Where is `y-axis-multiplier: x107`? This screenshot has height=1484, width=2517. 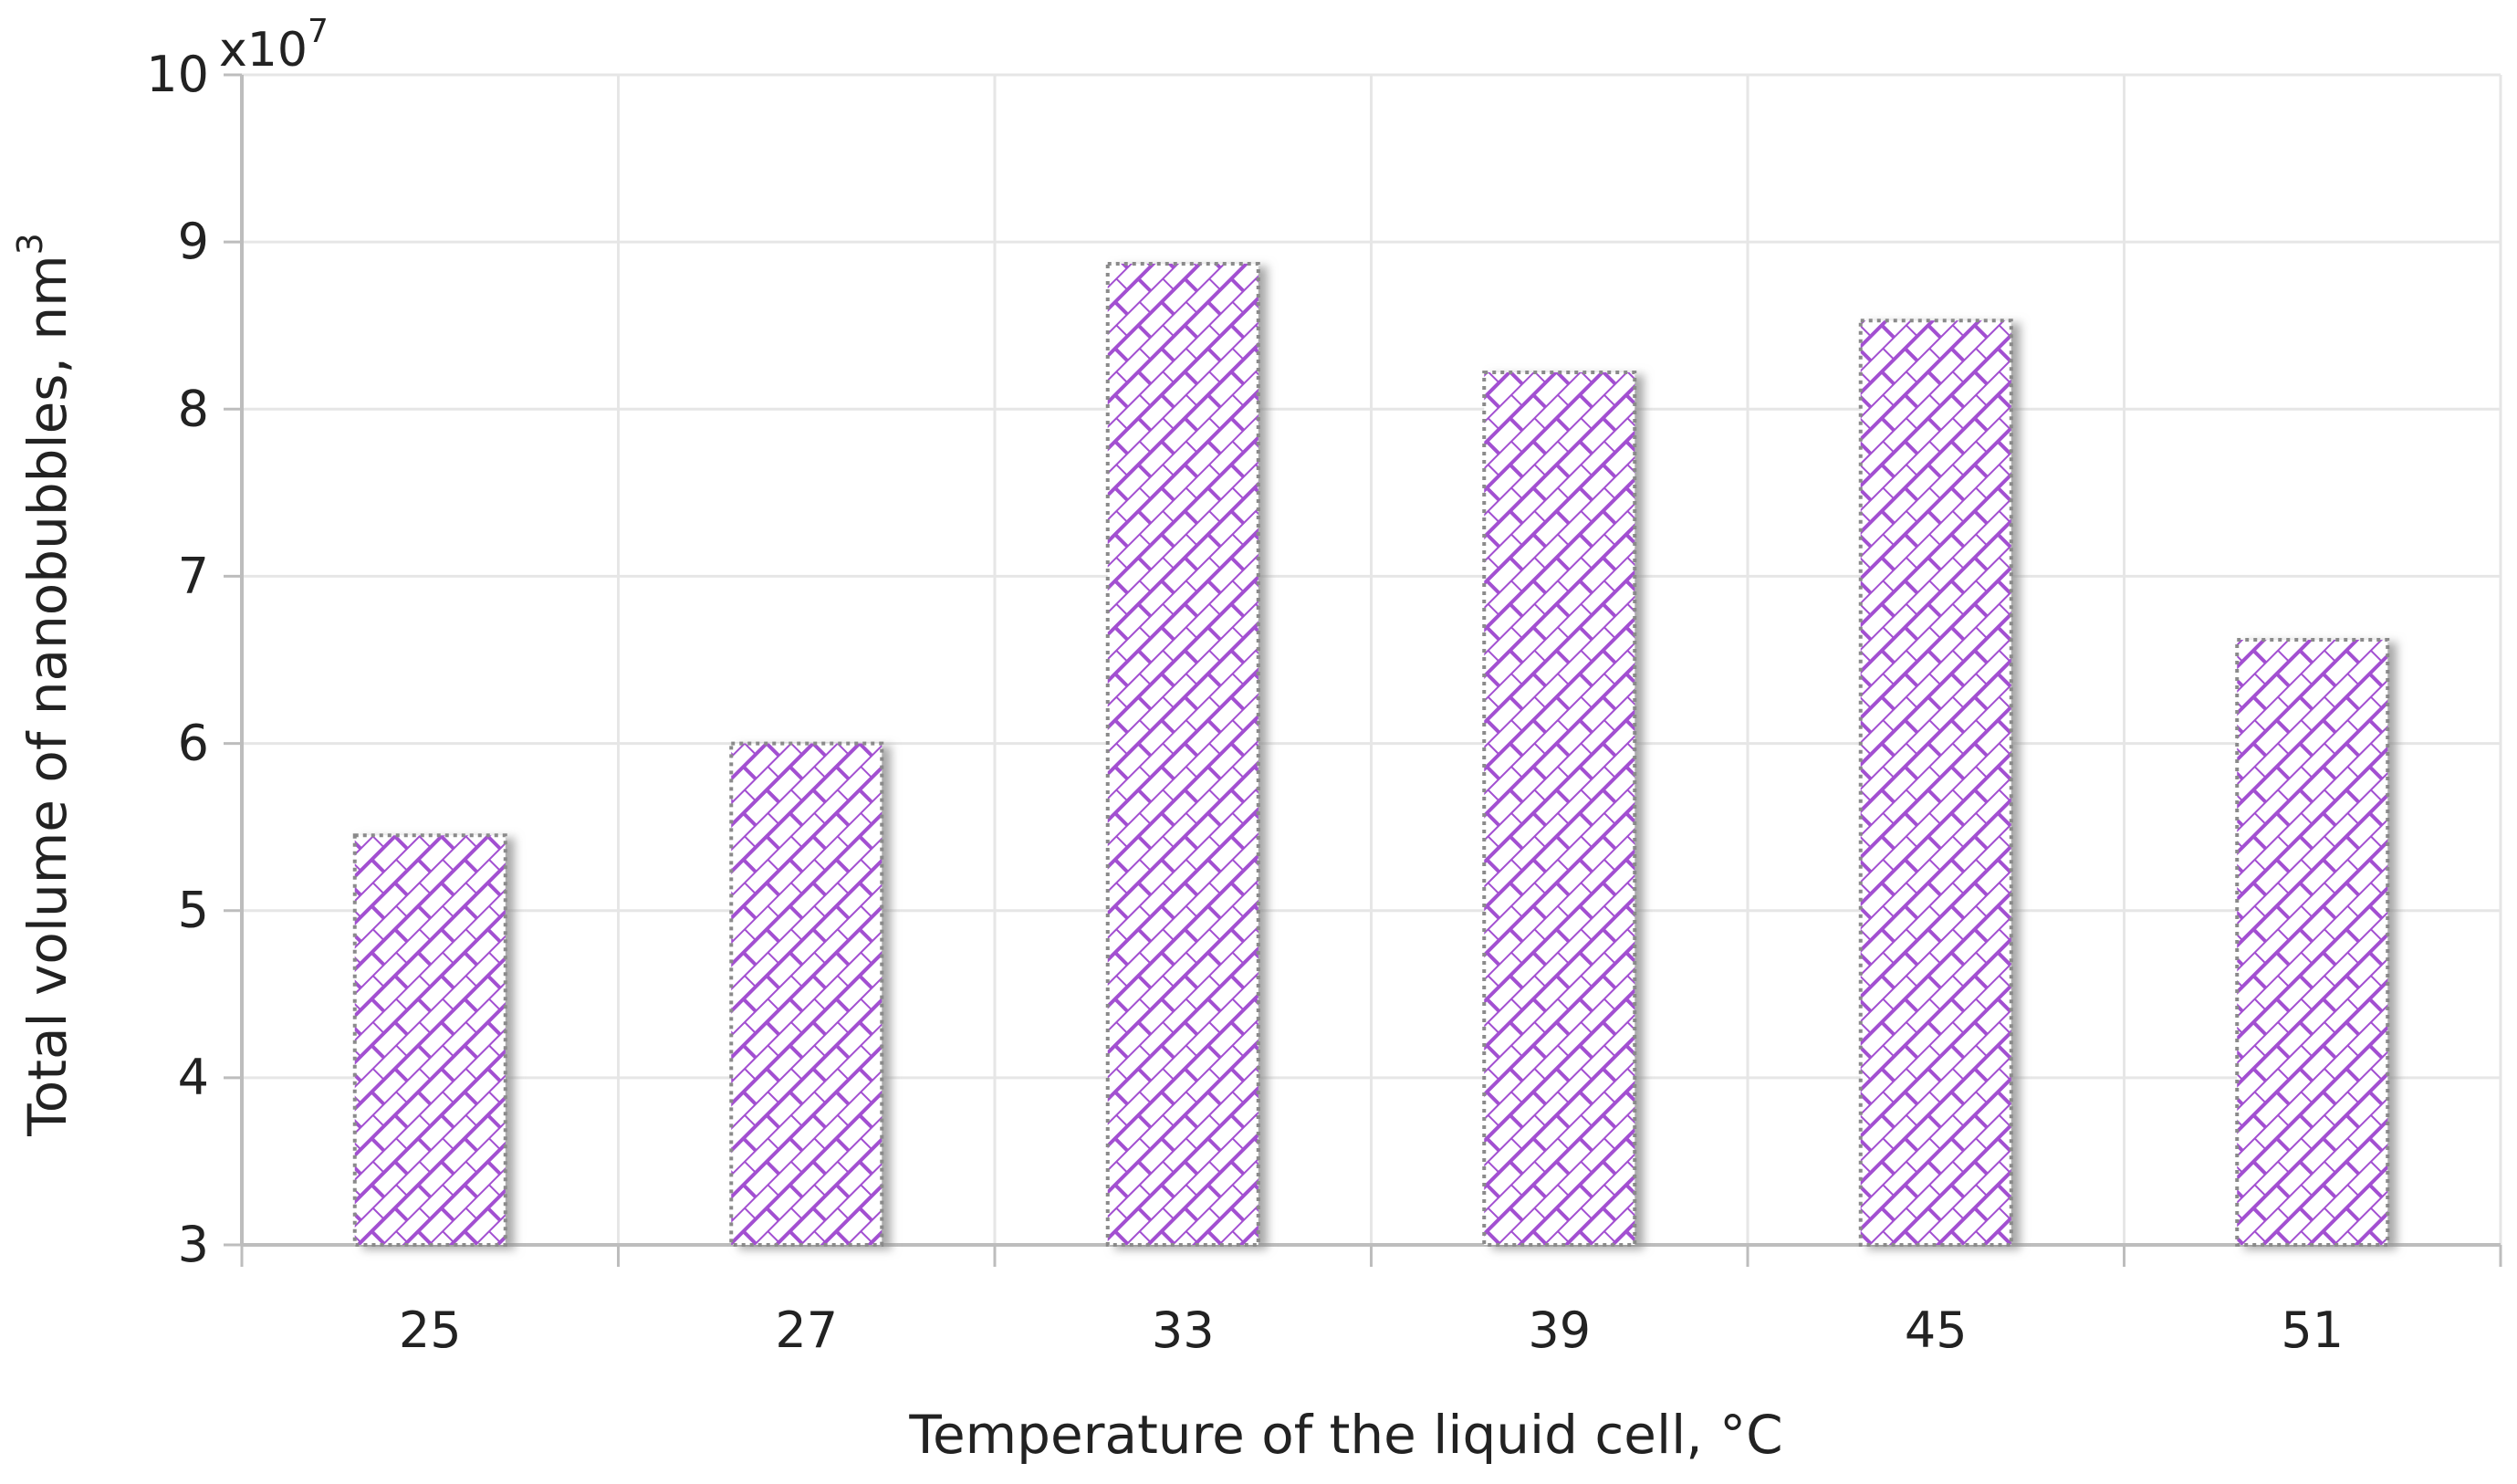 y-axis-multiplier: x107 is located at coordinates (274, 45).